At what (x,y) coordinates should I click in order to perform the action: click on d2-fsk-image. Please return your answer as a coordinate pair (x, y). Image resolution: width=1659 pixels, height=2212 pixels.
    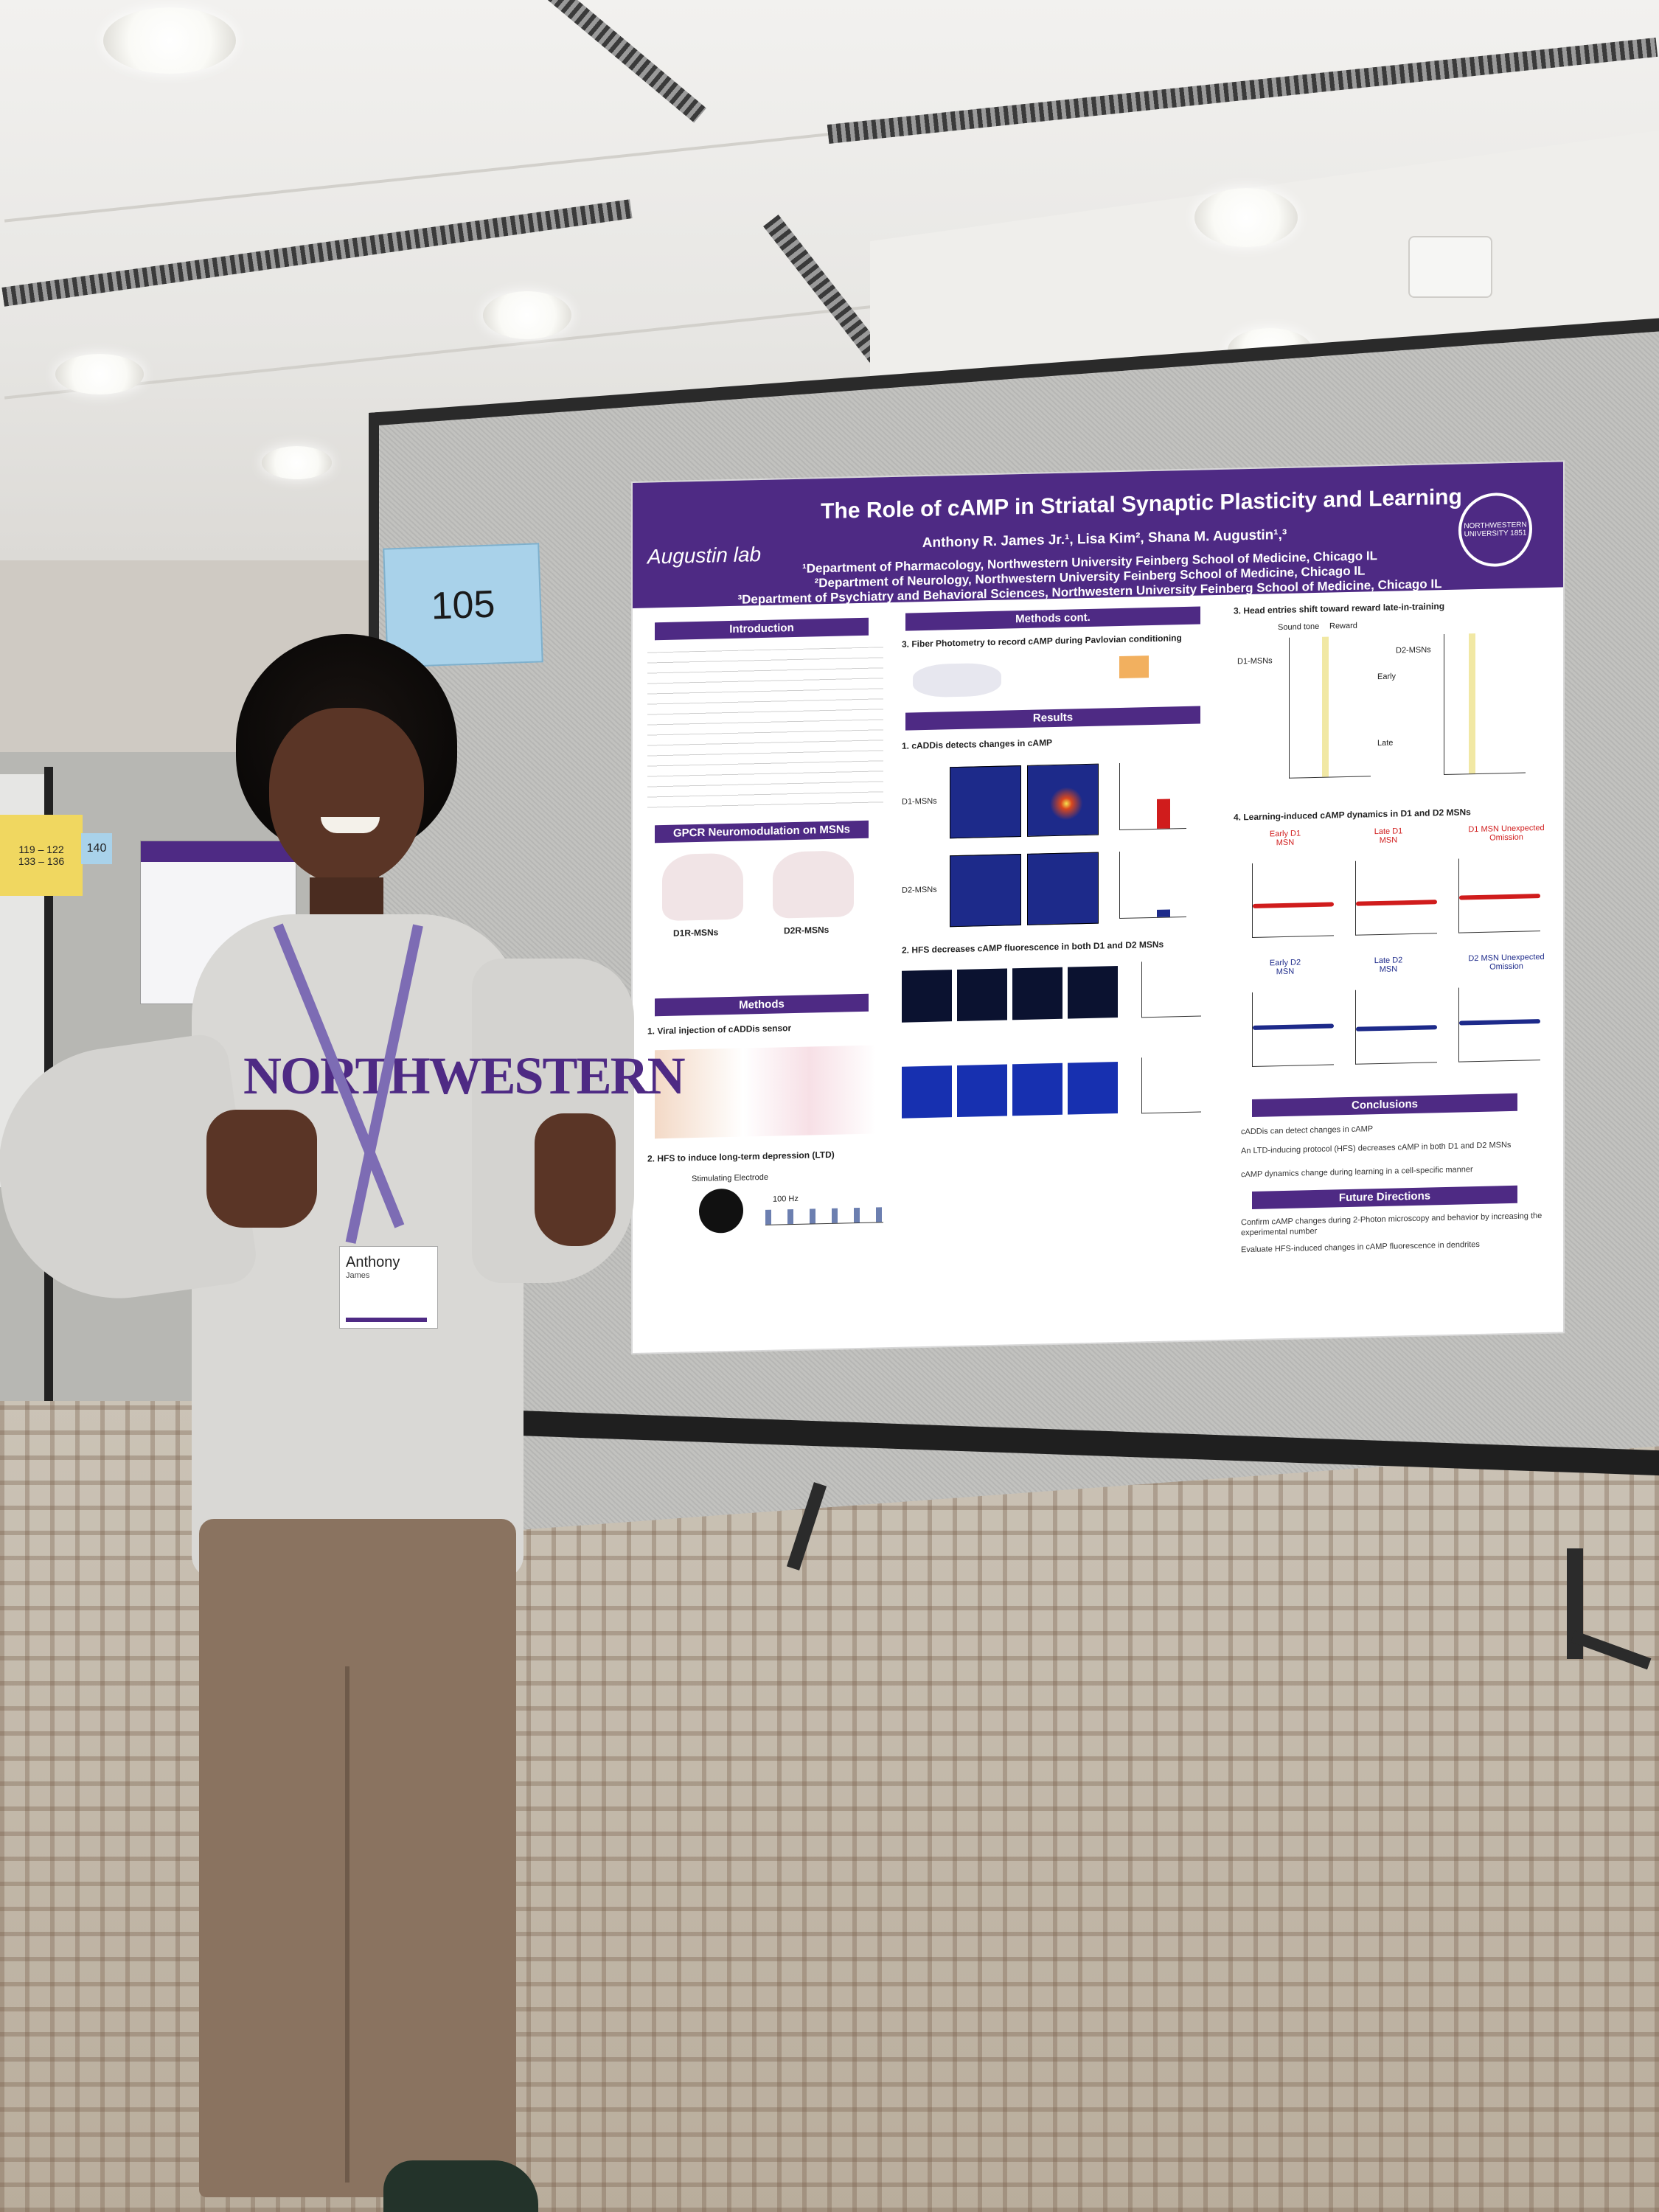
    Looking at the image, I should click on (1063, 888).